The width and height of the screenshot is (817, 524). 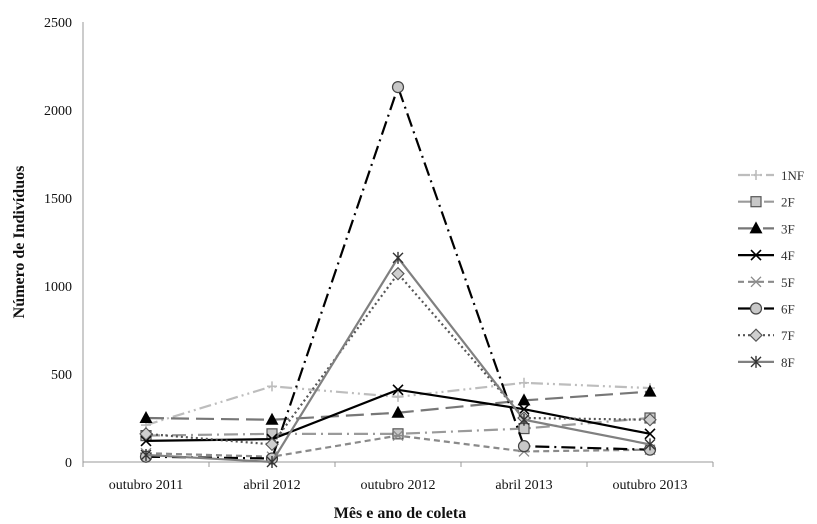 I want to click on x-tick-label: abril 2013, so click(x=523, y=485).